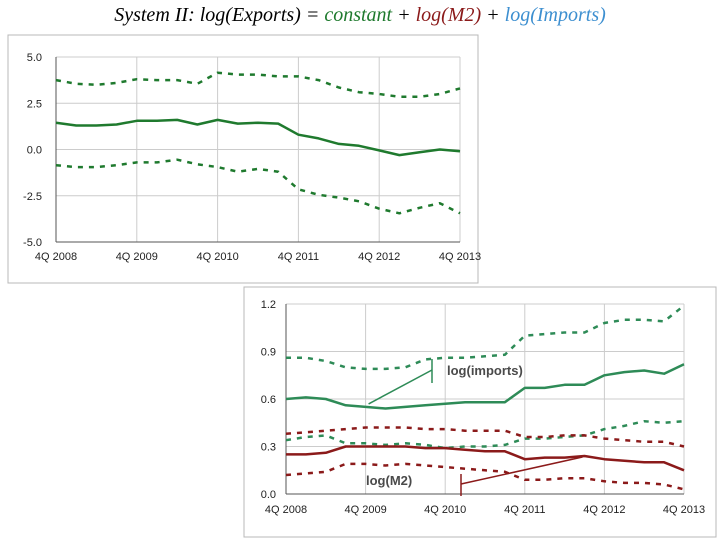  Describe the element at coordinates (258, 137) in the screenshot. I see `chart1-constant-estimate-line` at that location.